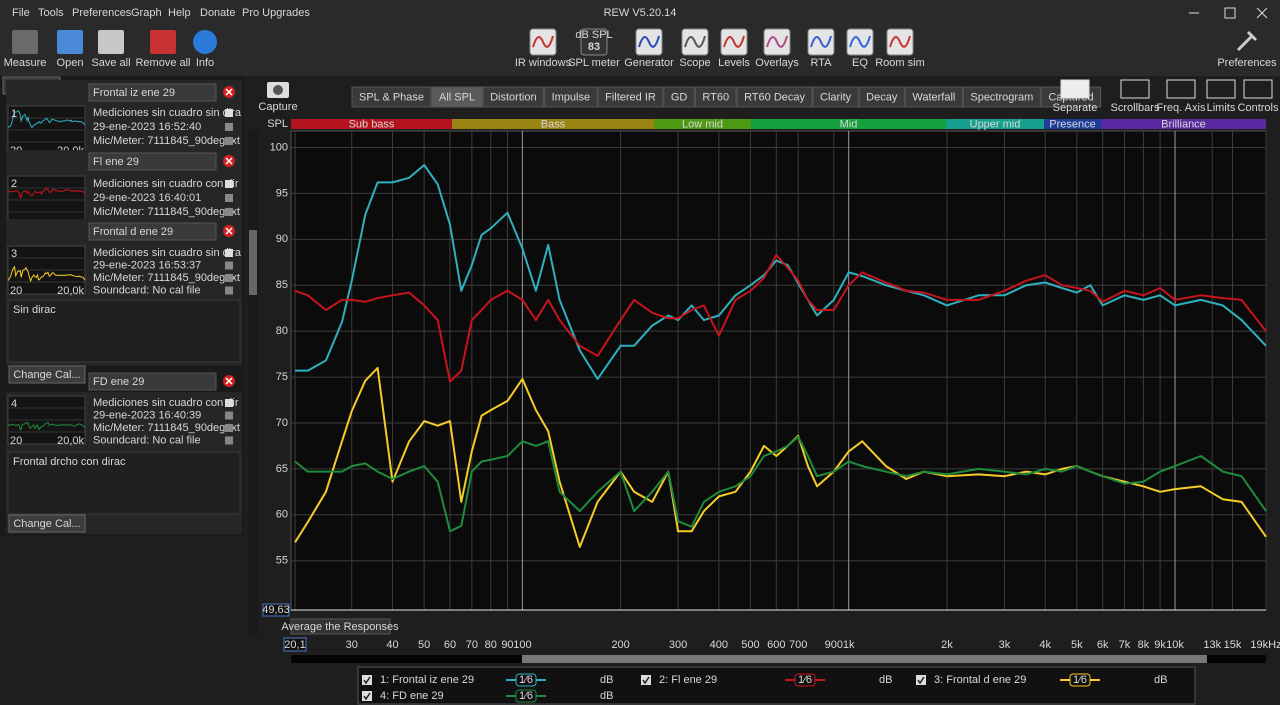 The width and height of the screenshot is (1280, 705). Describe the element at coordinates (412, 696) in the screenshot. I see `legend-entry: 4: FD ene 29` at that location.